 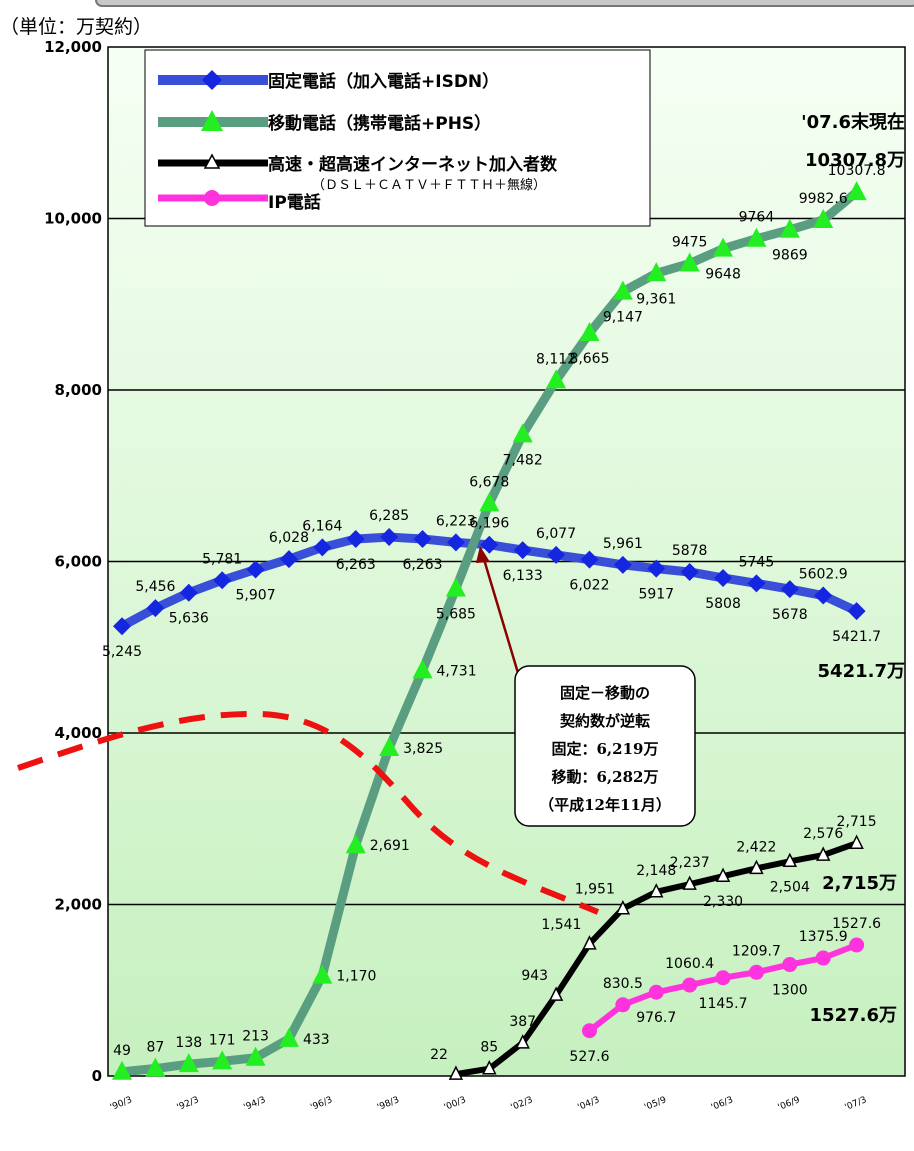 What do you see at coordinates (122, 1051) in the screenshot?
I see `data-label: 49` at bounding box center [122, 1051].